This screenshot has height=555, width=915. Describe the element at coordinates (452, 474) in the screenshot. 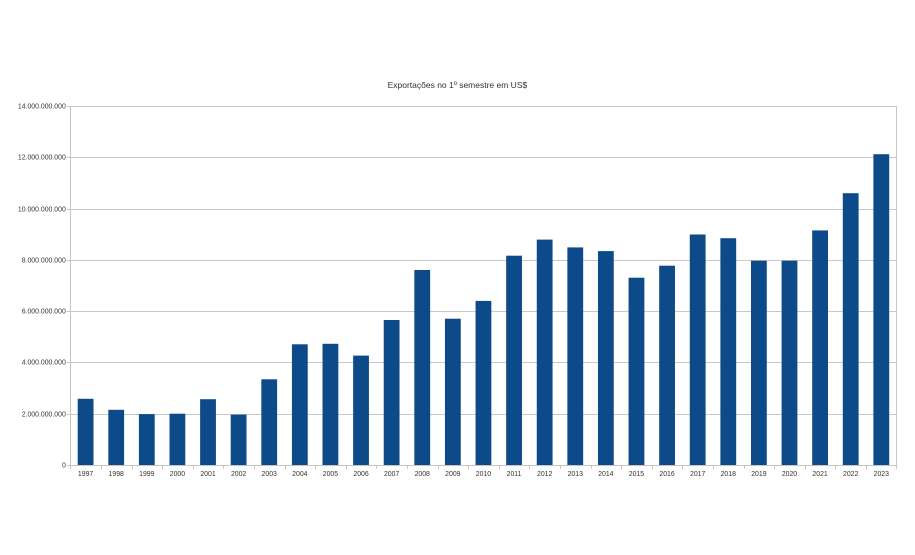

I see `svg-text: 2009` at that location.